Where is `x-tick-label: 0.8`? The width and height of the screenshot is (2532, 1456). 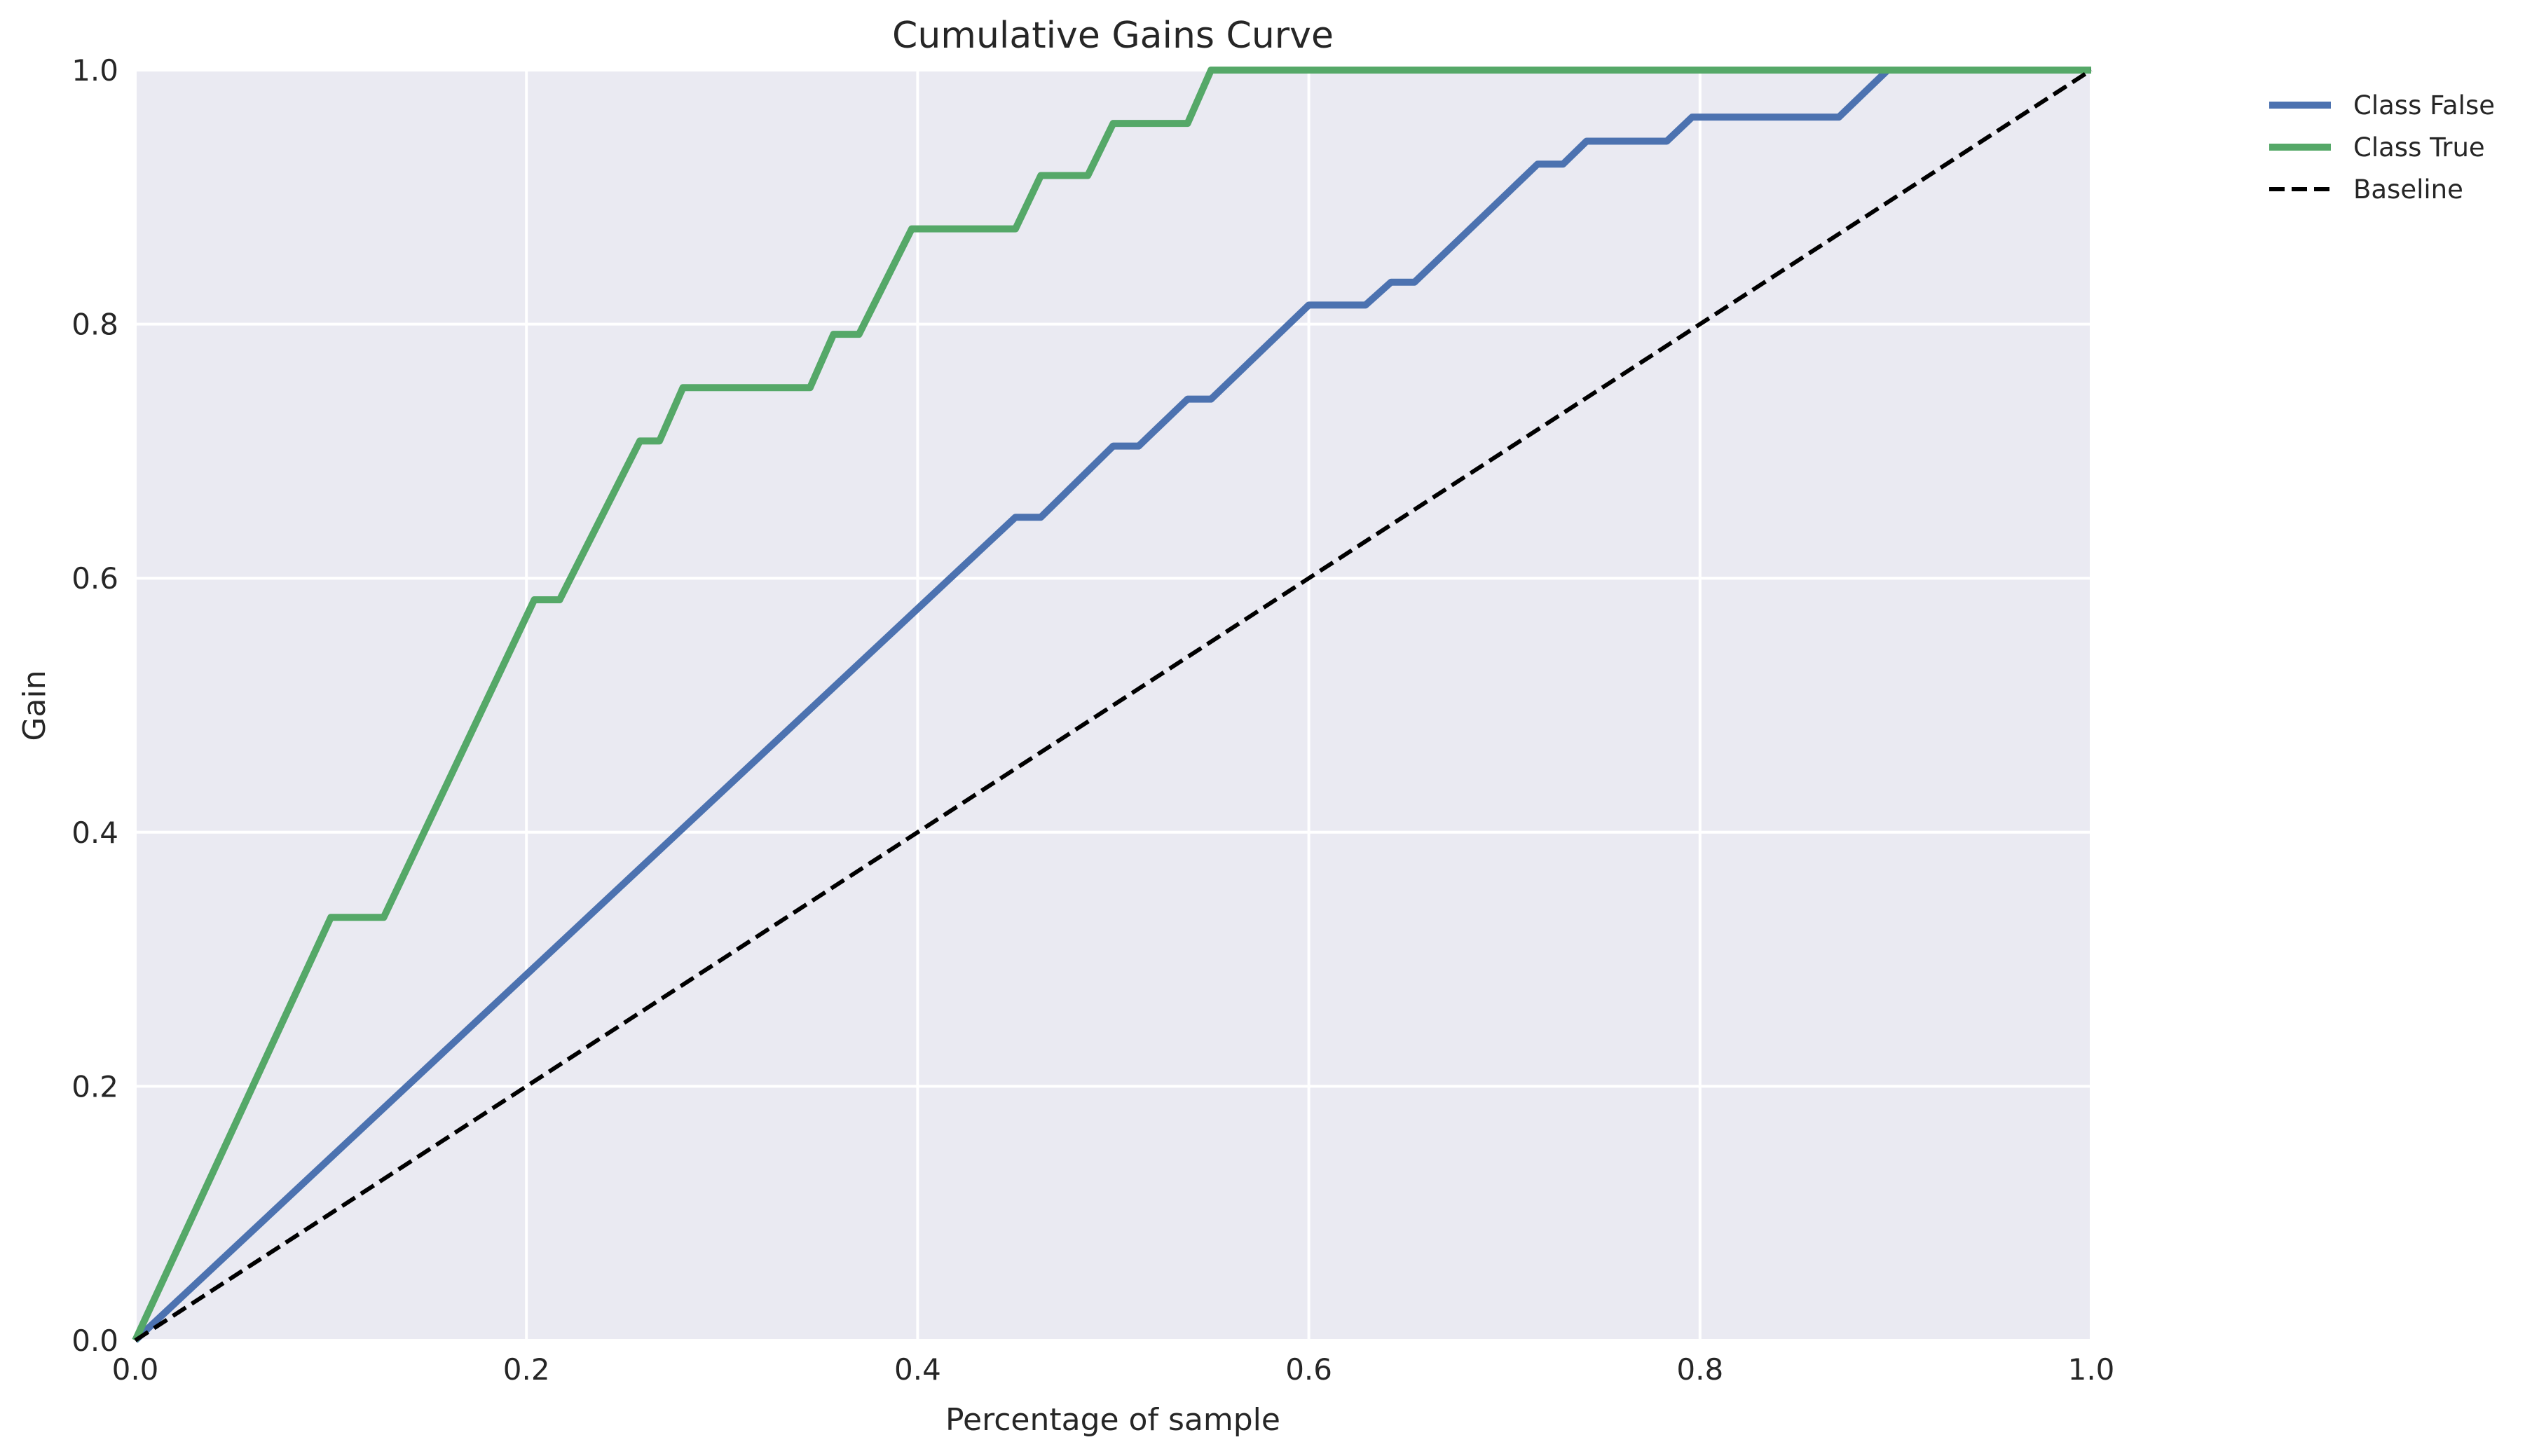
x-tick-label: 0.8 is located at coordinates (1699, 1369).